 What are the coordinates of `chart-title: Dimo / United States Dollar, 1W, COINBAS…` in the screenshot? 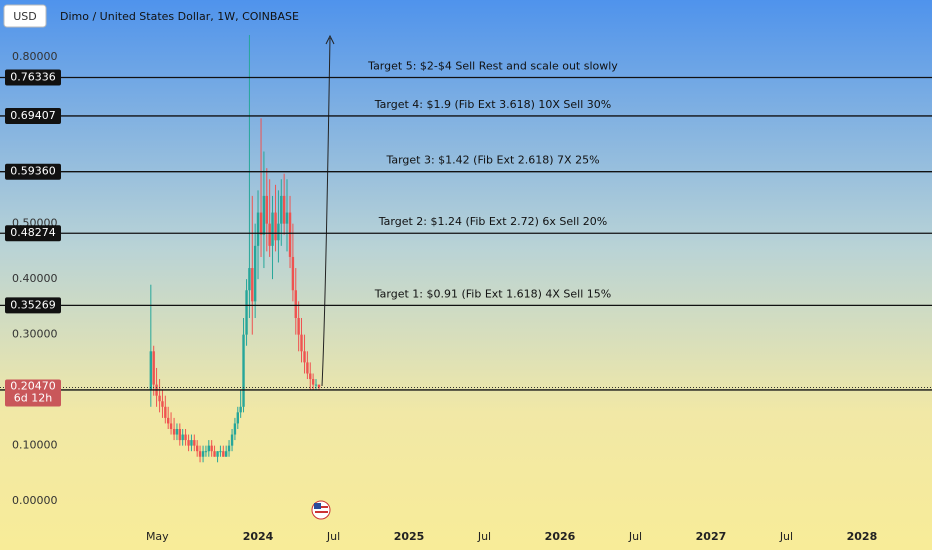 It's located at (179, 16).